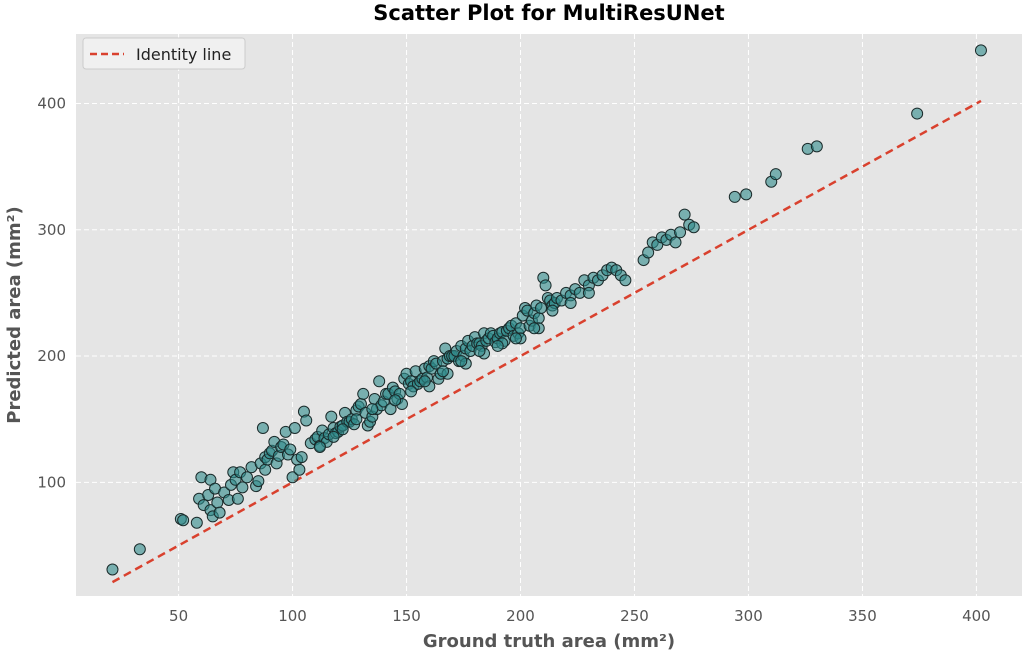 Image resolution: width=1026 pixels, height=653 pixels. I want to click on y-tick-label: 300, so click(51, 230).